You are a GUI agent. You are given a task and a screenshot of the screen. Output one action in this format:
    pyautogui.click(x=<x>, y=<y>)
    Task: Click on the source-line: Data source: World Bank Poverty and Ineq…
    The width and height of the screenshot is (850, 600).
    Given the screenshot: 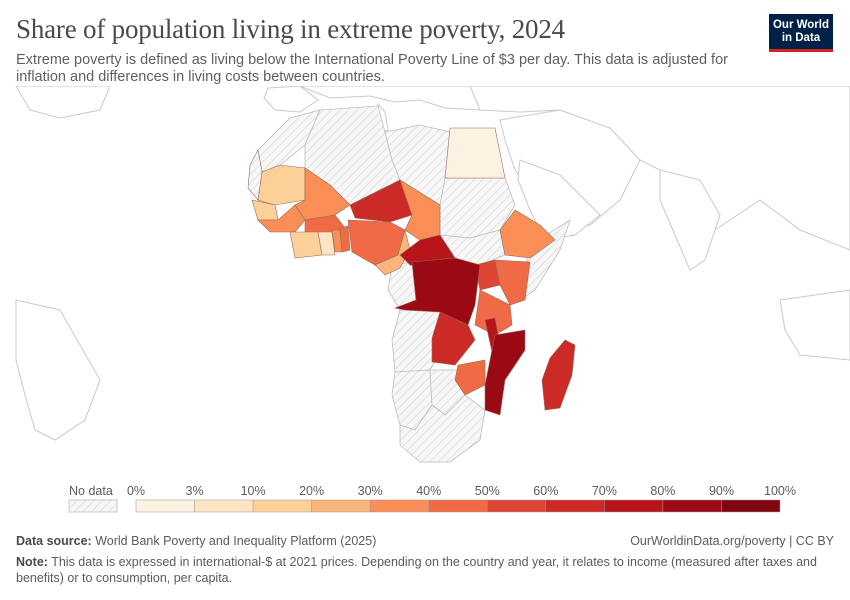 What is the action you would take?
    pyautogui.click(x=196, y=541)
    